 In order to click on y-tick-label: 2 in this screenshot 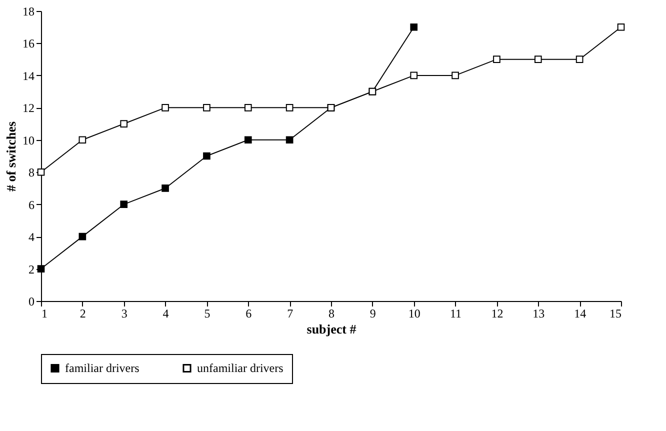, I will do `click(31, 269)`.